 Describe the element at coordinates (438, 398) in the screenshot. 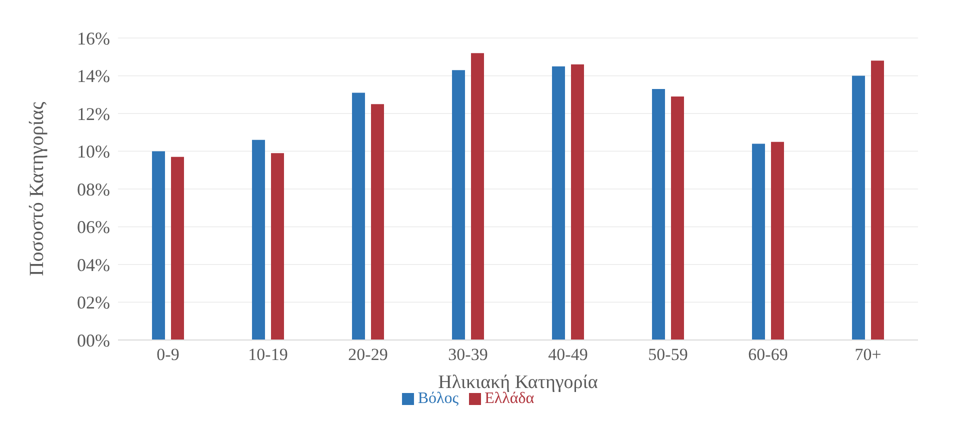

I see `legend-label: Βόλος` at that location.